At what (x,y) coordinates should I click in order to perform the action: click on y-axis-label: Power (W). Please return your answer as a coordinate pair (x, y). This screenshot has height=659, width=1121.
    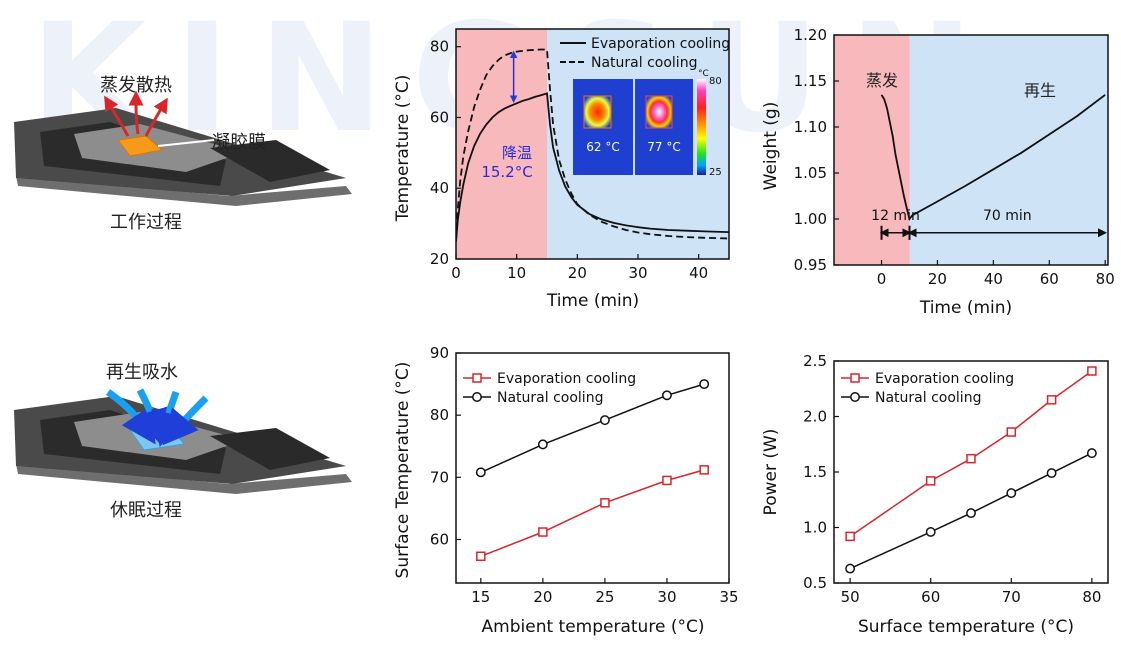
    Looking at the image, I should click on (771, 472).